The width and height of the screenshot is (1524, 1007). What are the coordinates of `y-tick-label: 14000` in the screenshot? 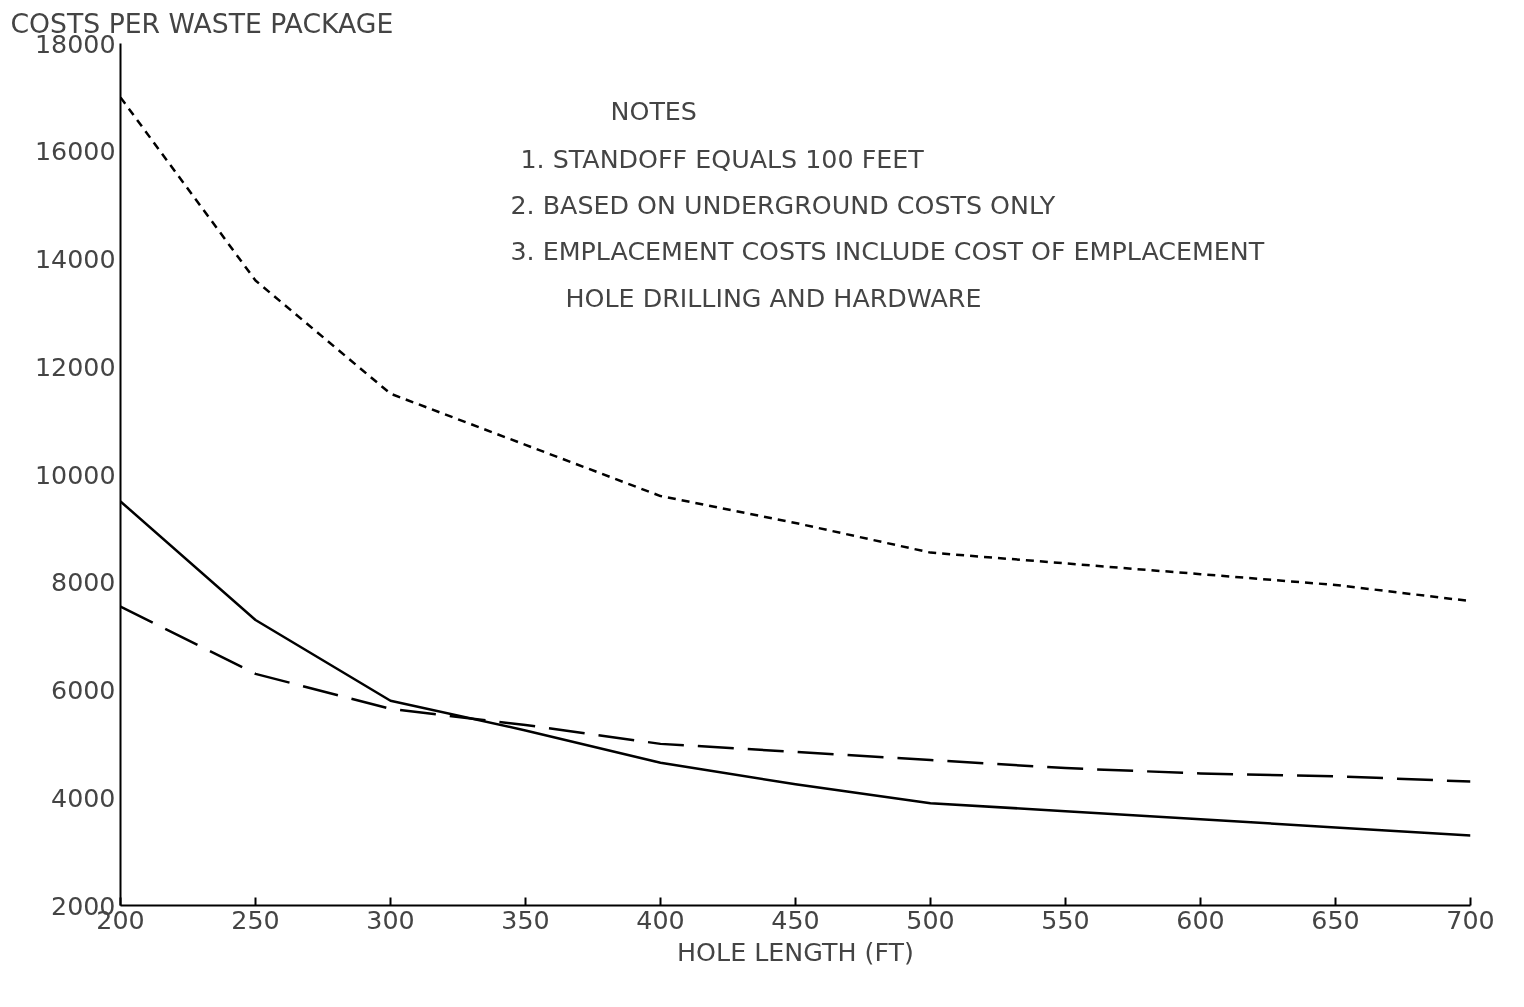 It's located at (75, 259).